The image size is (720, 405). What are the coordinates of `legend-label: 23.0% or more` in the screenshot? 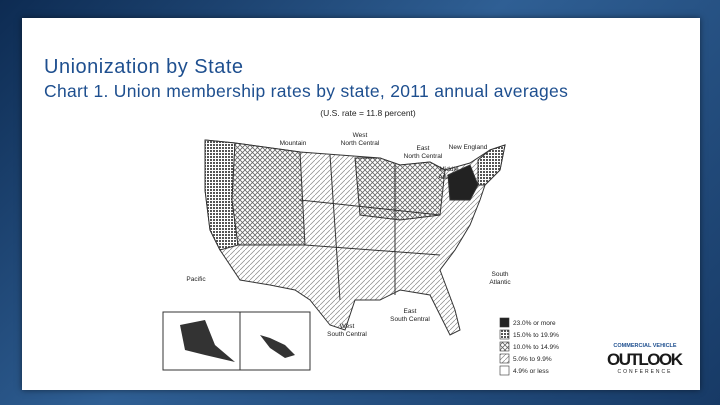 It's located at (534, 323).